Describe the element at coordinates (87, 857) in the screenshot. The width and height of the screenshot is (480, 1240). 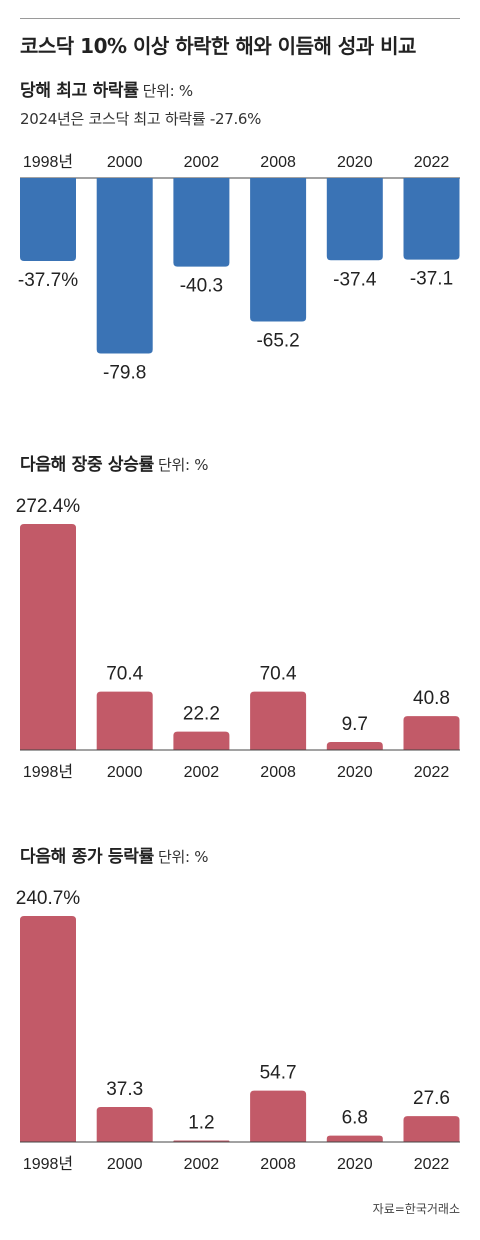
I see `section-title-close-text: 다음해 종가 등락률` at that location.